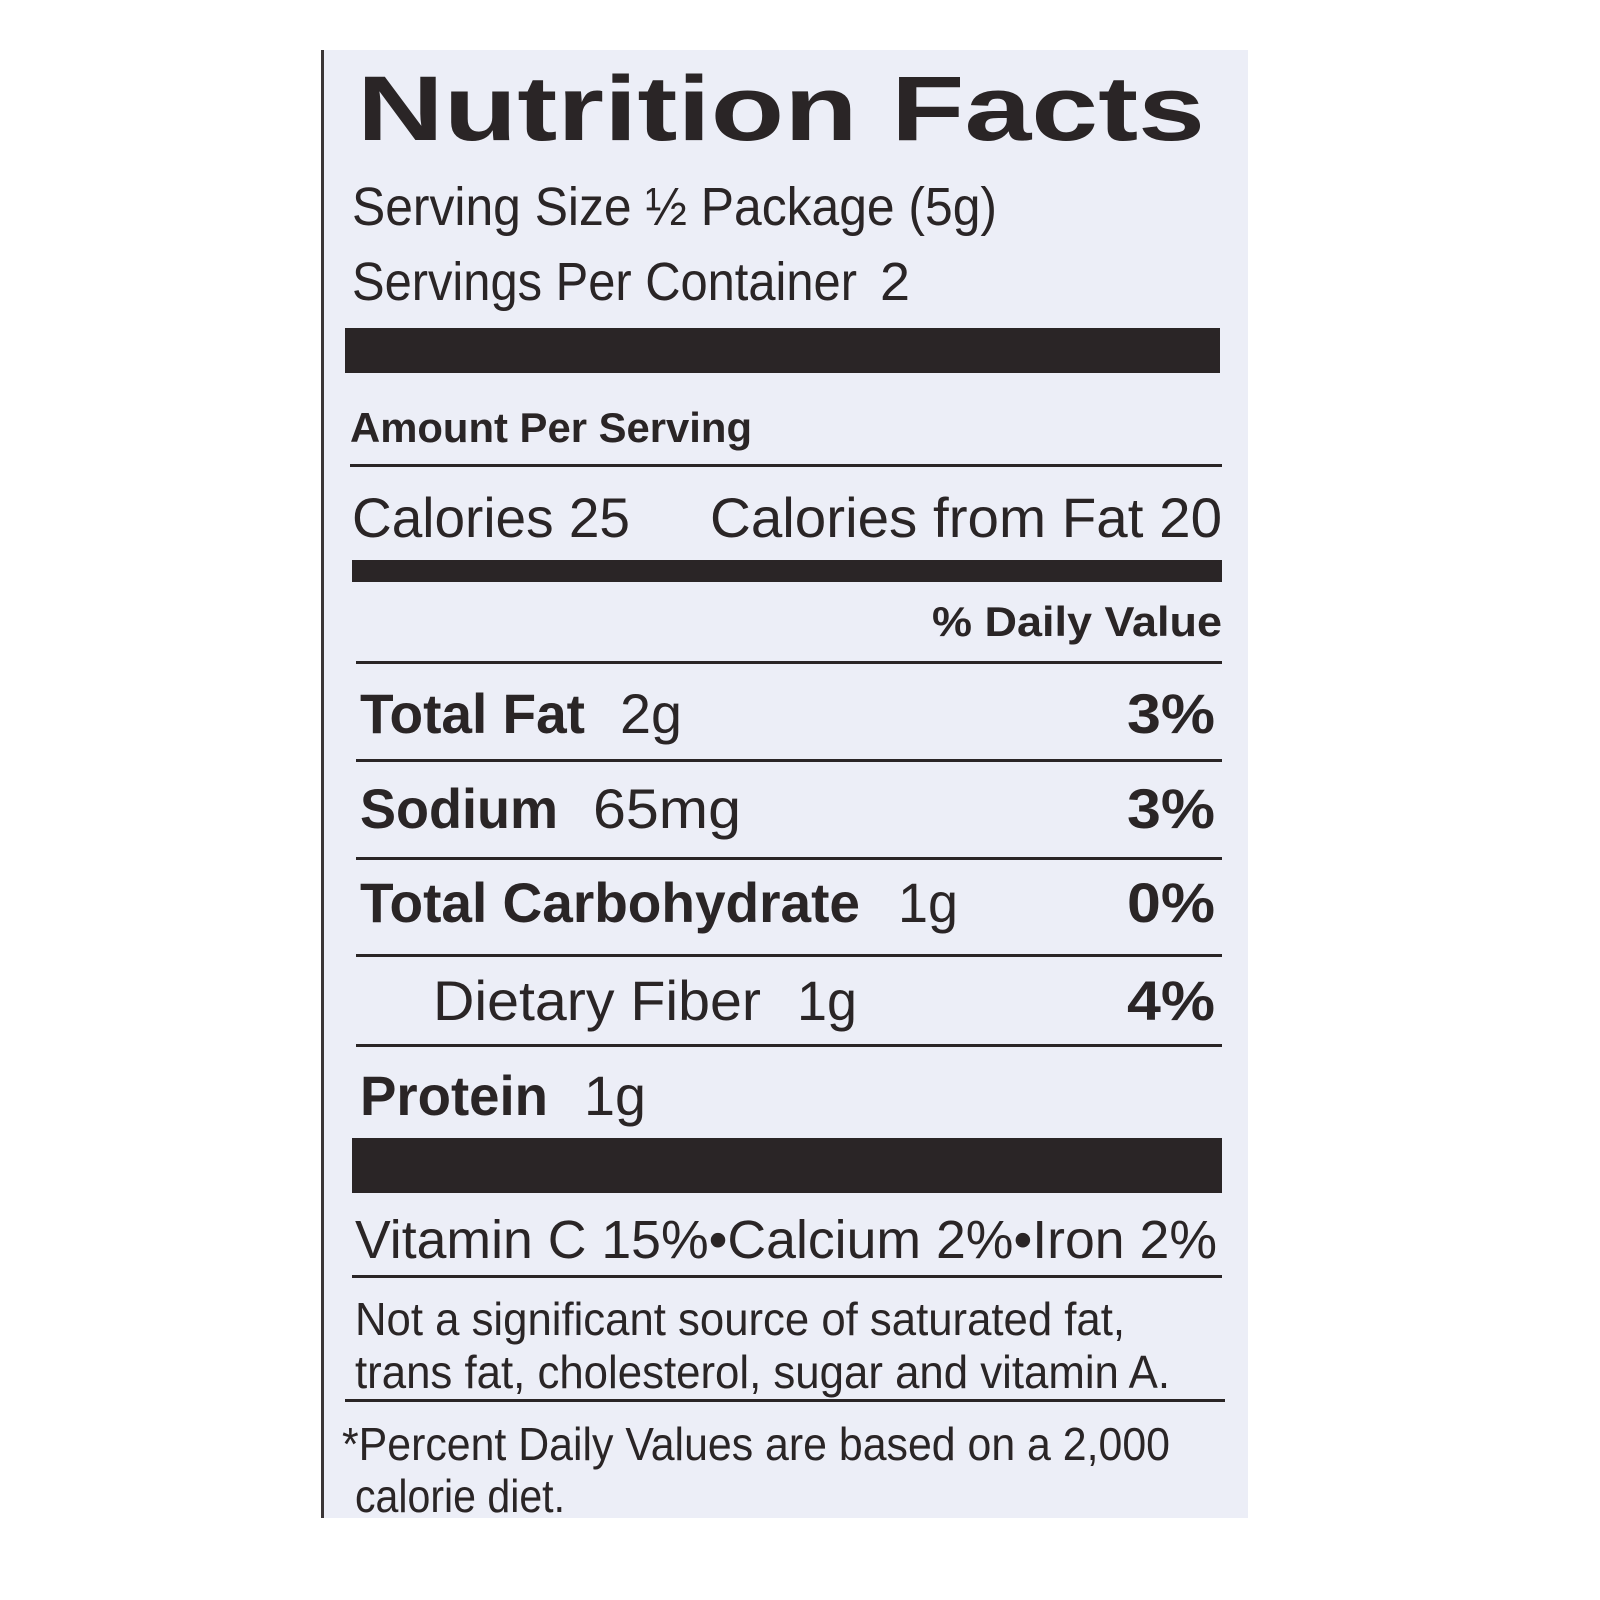 The height and width of the screenshot is (1600, 1600). What do you see at coordinates (491, 517) in the screenshot?
I see `calories: Calories 25` at bounding box center [491, 517].